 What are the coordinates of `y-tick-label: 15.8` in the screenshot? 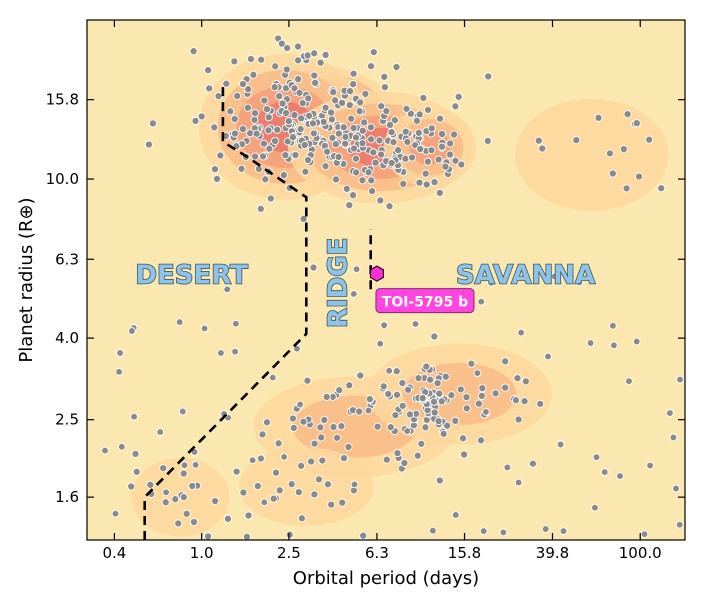 It's located at (62, 100).